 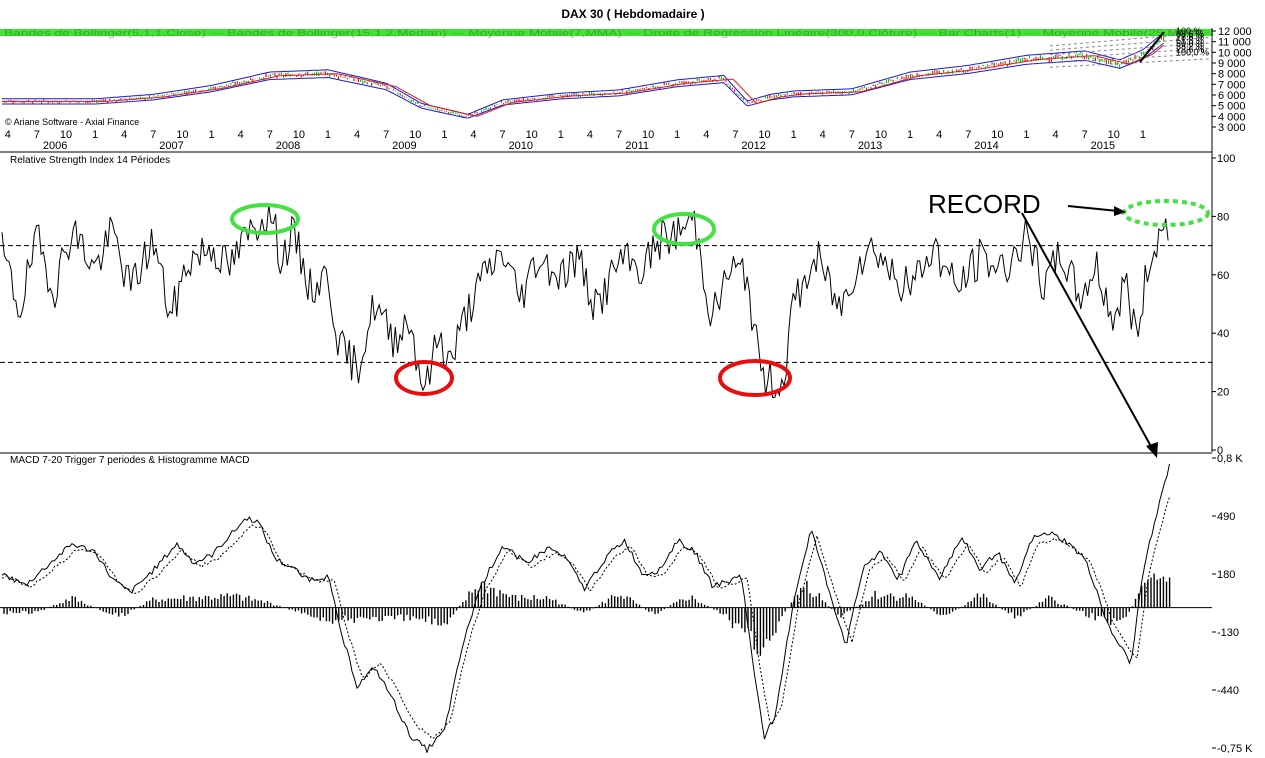 I want to click on price-y-tick-label: 7 000, so click(x=1232, y=85).